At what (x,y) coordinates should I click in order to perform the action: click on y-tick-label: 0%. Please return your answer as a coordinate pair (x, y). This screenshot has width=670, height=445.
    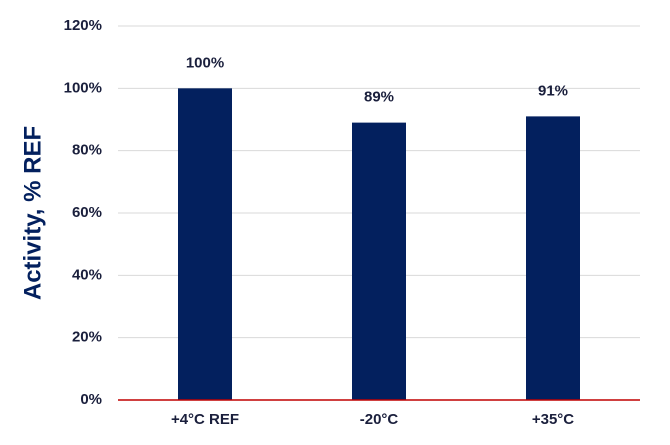
    Looking at the image, I should click on (91, 399).